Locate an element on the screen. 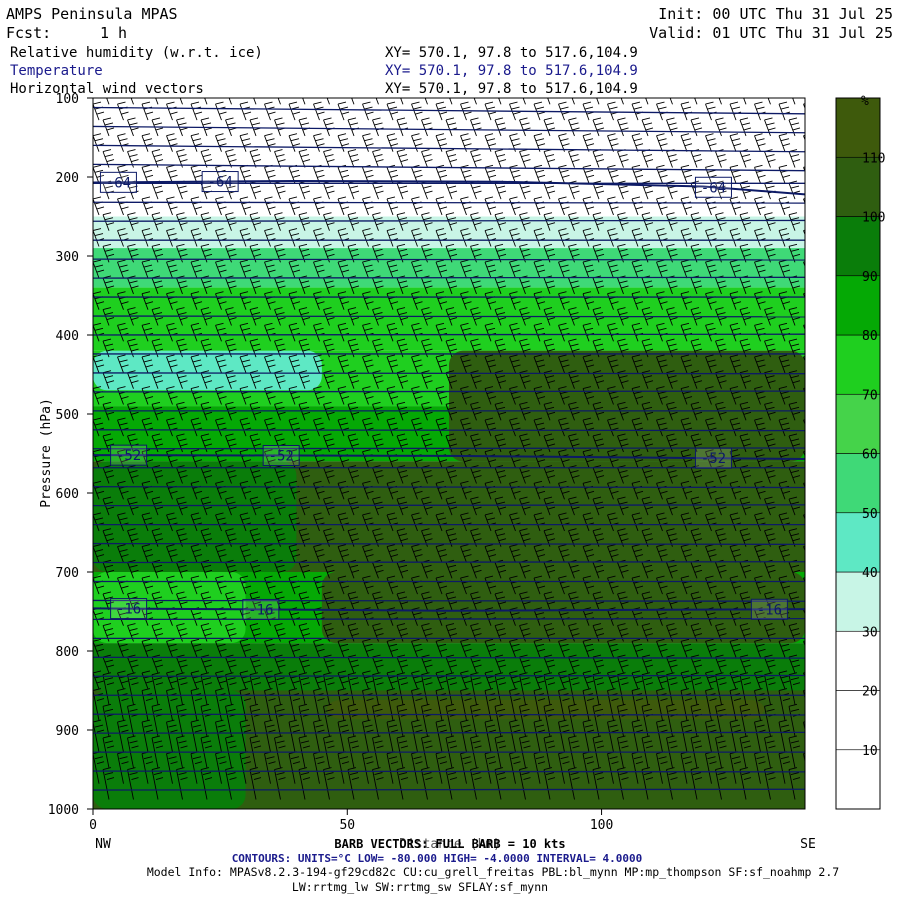  y-tick-label: 1000 is located at coordinates (63, 810).